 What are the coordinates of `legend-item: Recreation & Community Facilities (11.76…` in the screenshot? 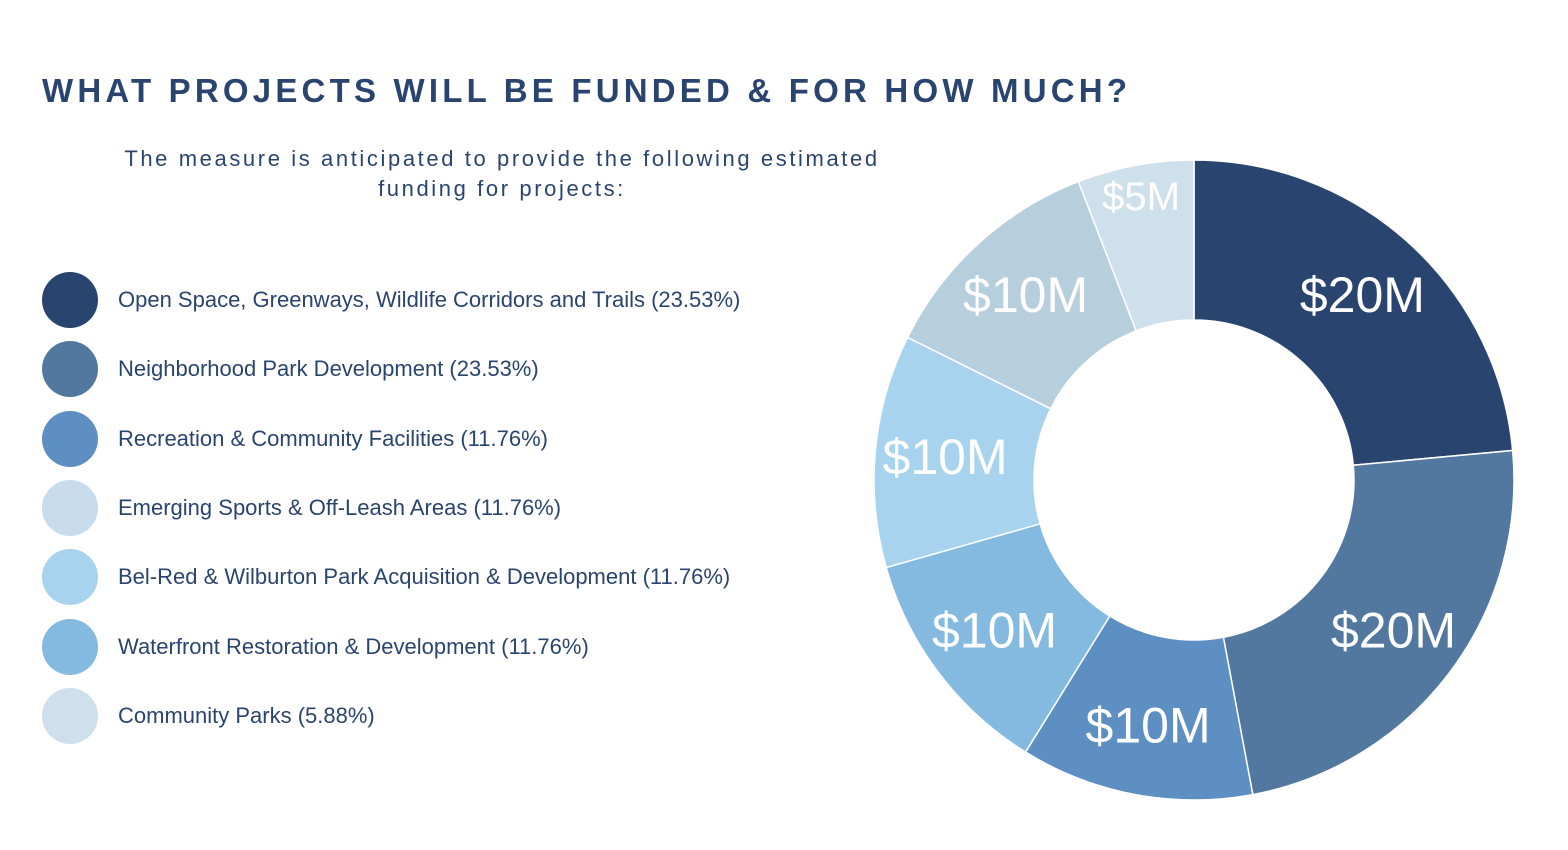 It's located at (295, 438).